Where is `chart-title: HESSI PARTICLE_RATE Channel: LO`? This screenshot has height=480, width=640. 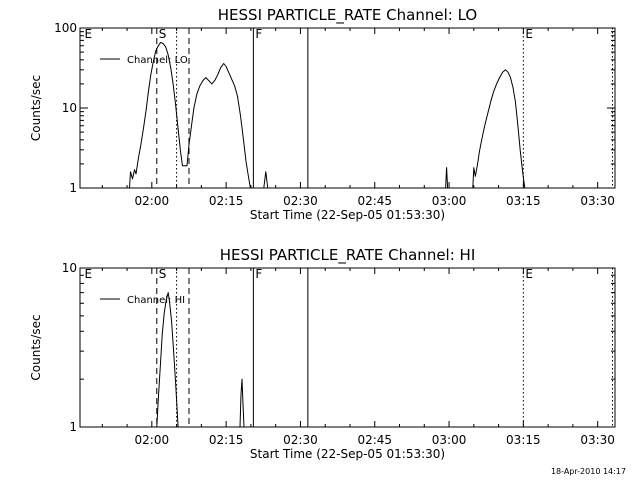 chart-title: HESSI PARTICLE_RATE Channel: LO is located at coordinates (347, 15).